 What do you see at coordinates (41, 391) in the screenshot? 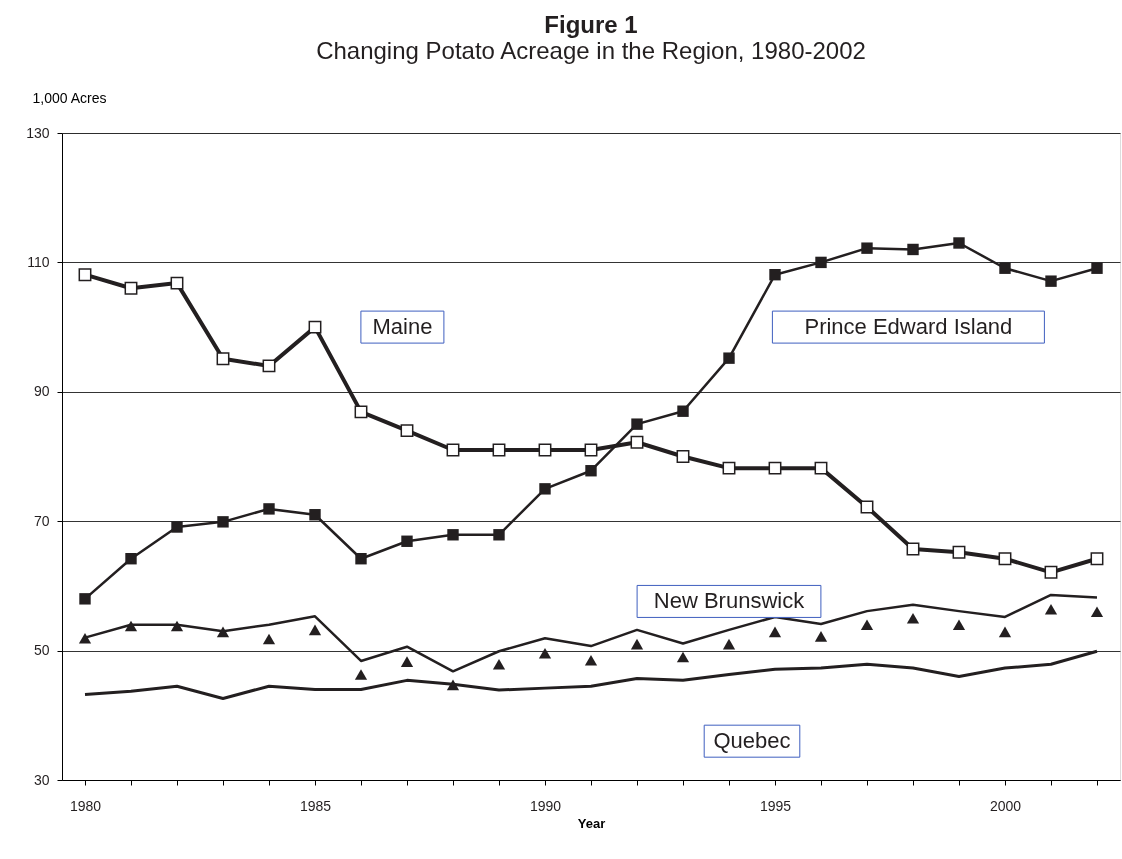
I see `y-tick-label: 90` at bounding box center [41, 391].